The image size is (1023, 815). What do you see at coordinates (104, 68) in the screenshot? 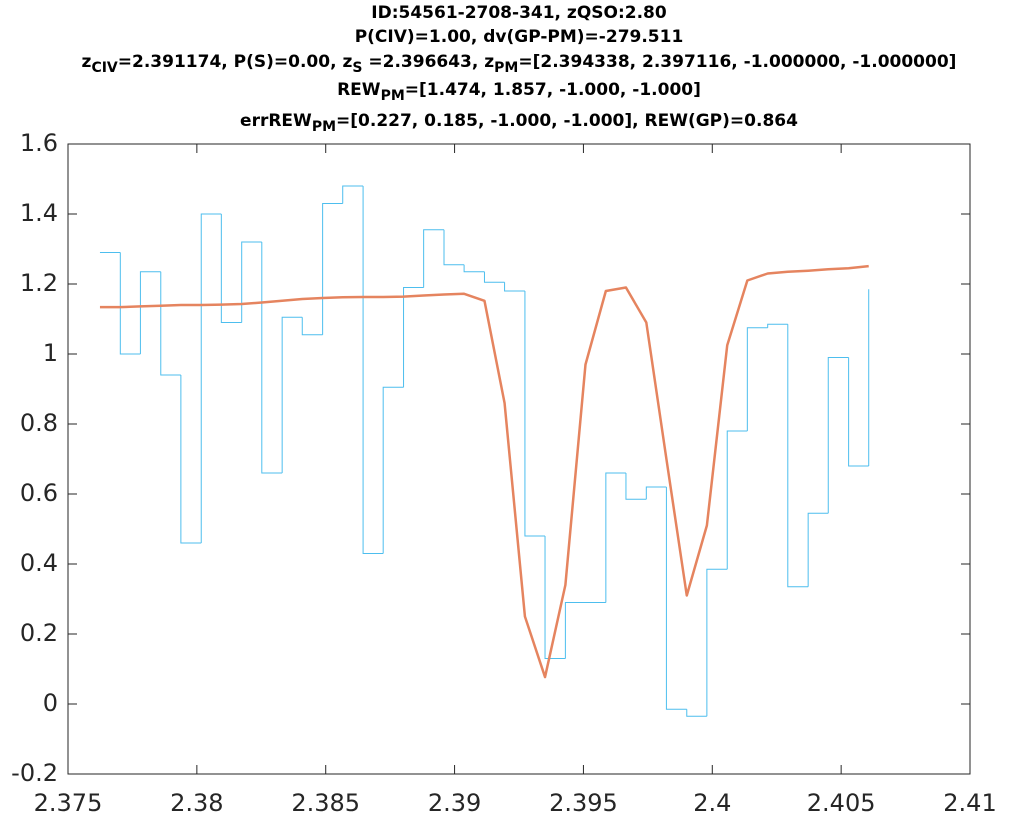
I see `title-subscript: CIV` at bounding box center [104, 68].